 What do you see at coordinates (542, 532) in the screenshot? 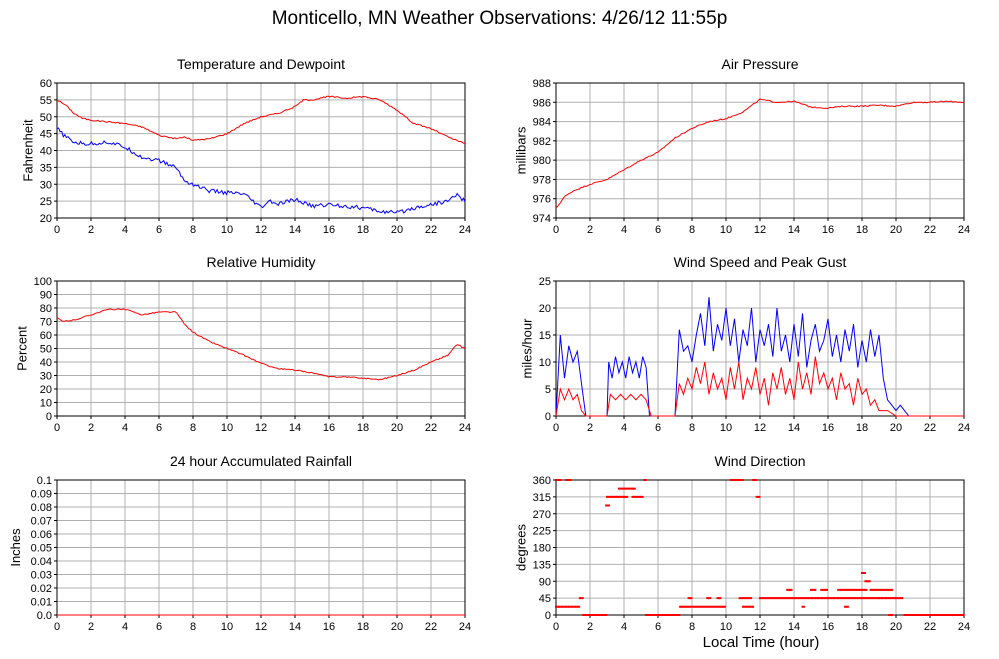
I see `y-tick-label: 225` at bounding box center [542, 532].